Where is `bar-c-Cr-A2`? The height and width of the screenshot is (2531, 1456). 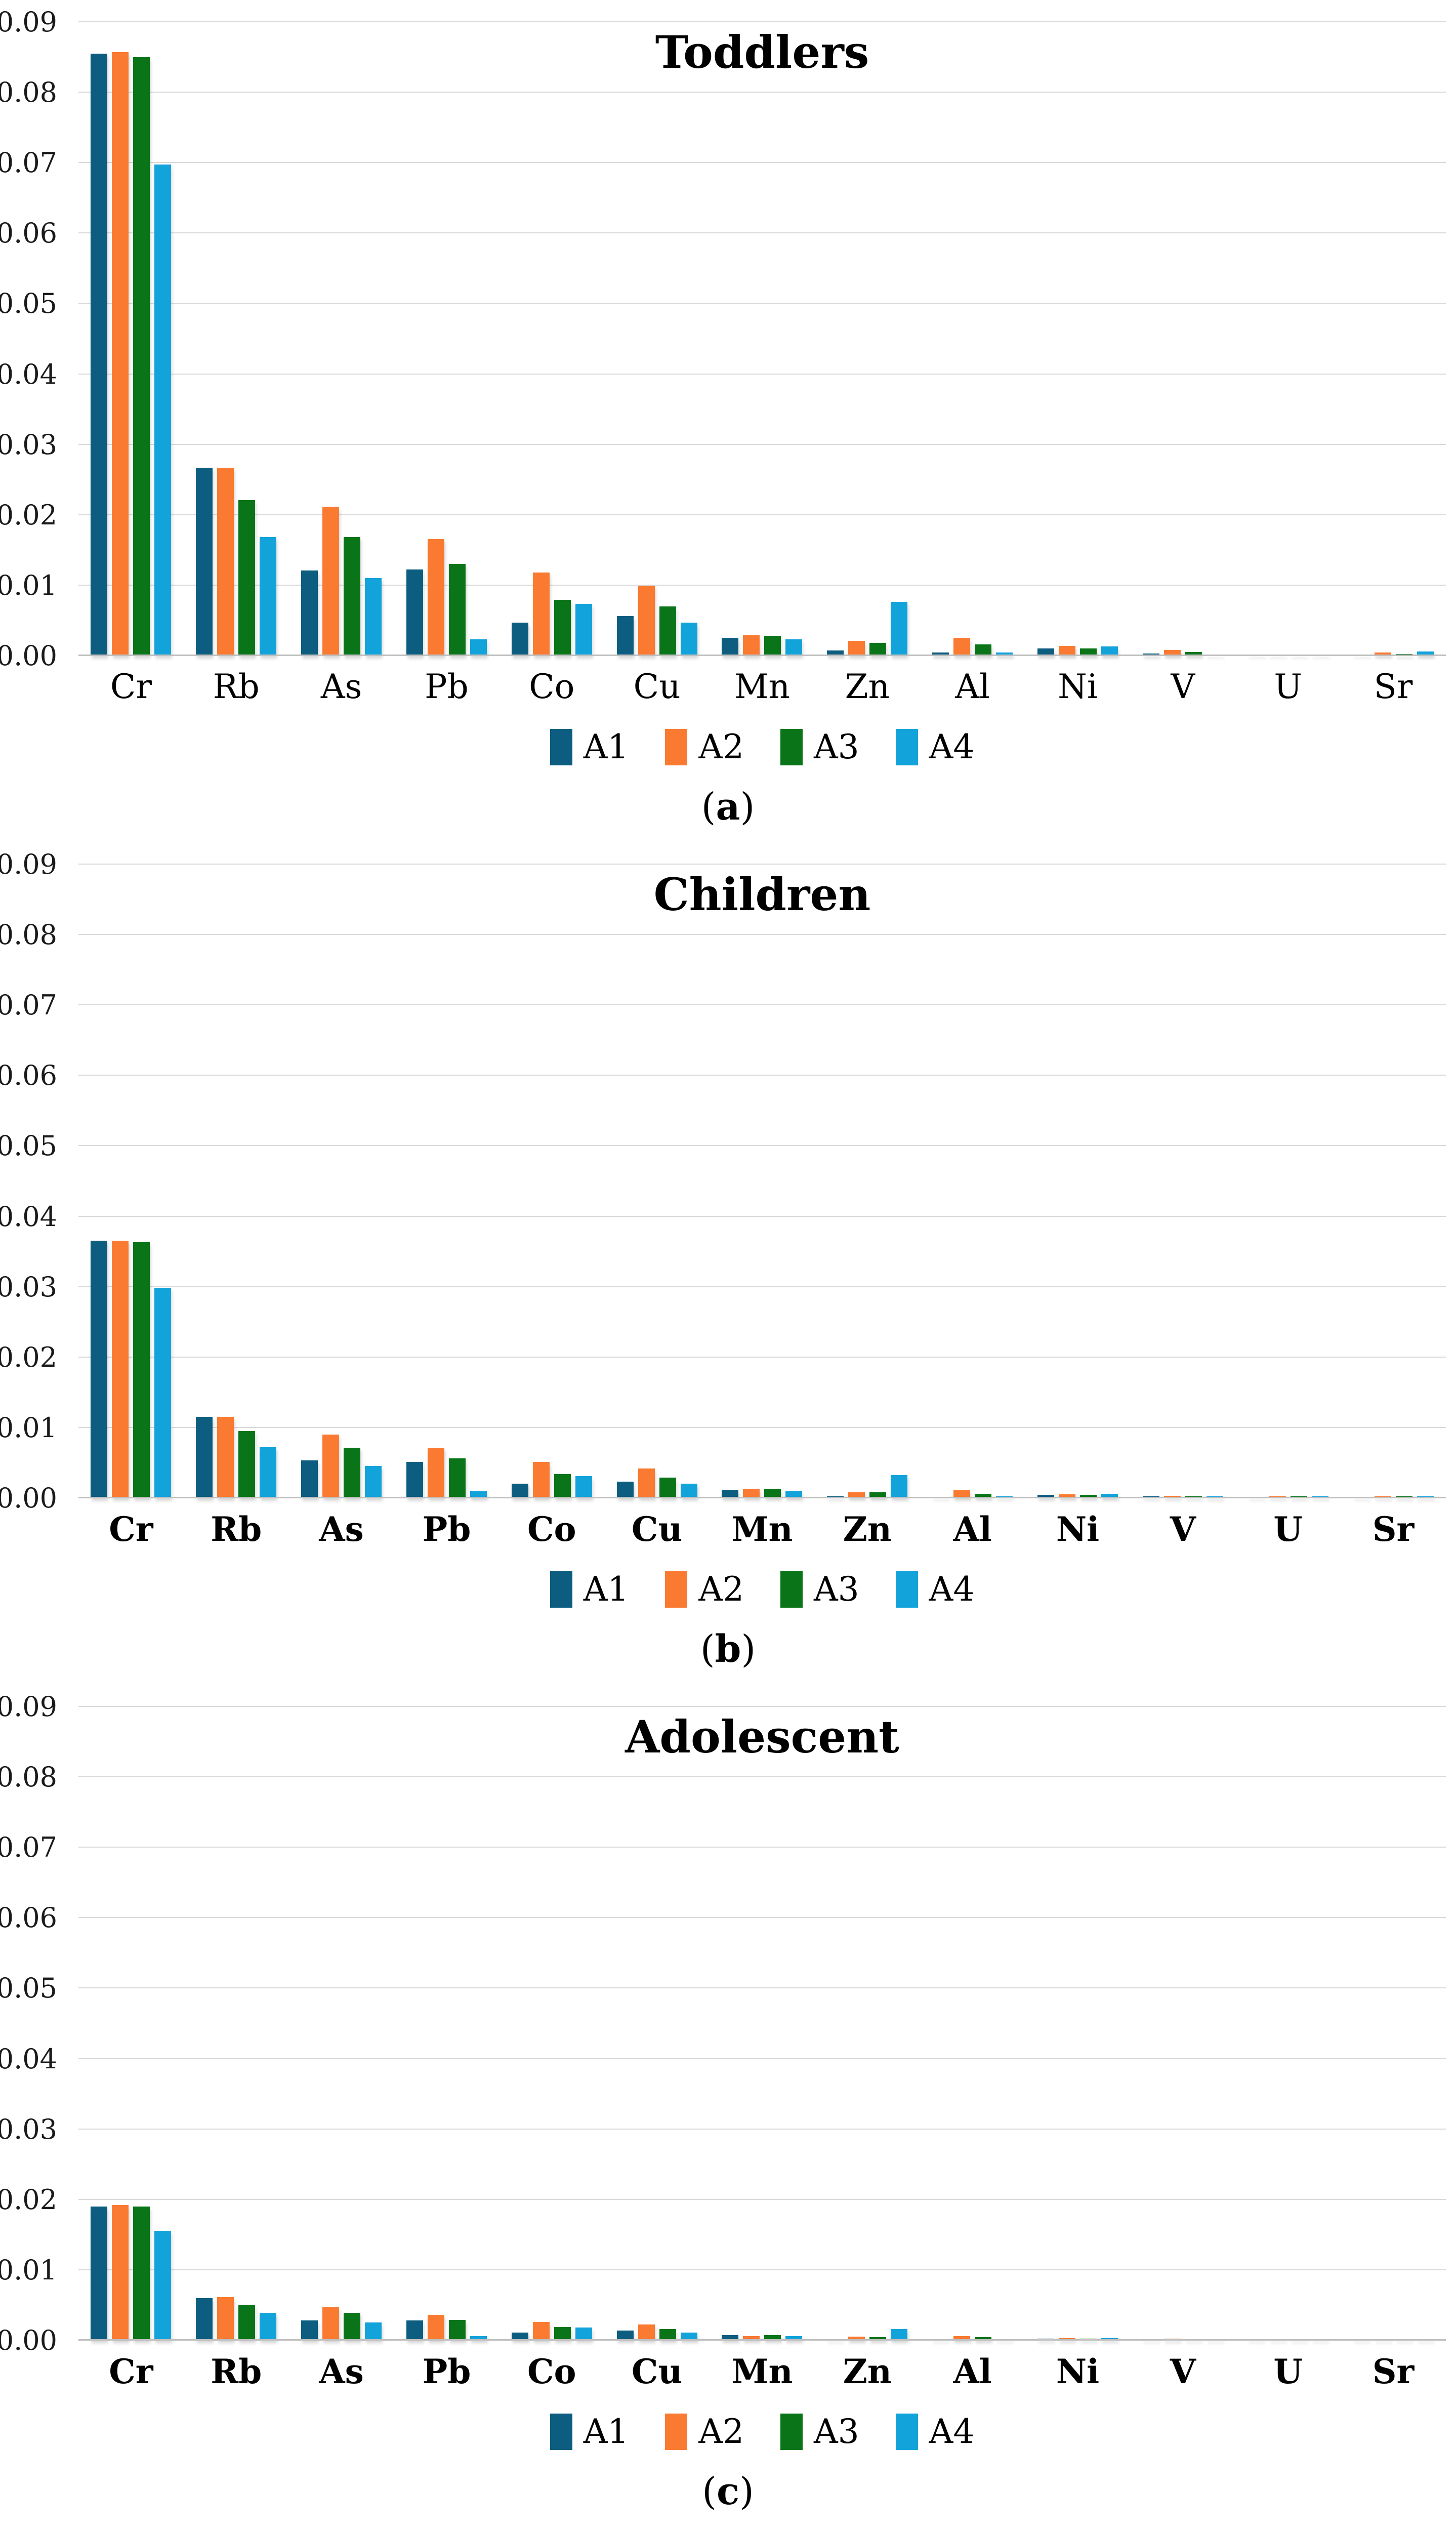 bar-c-Cr-A2 is located at coordinates (121, 2272).